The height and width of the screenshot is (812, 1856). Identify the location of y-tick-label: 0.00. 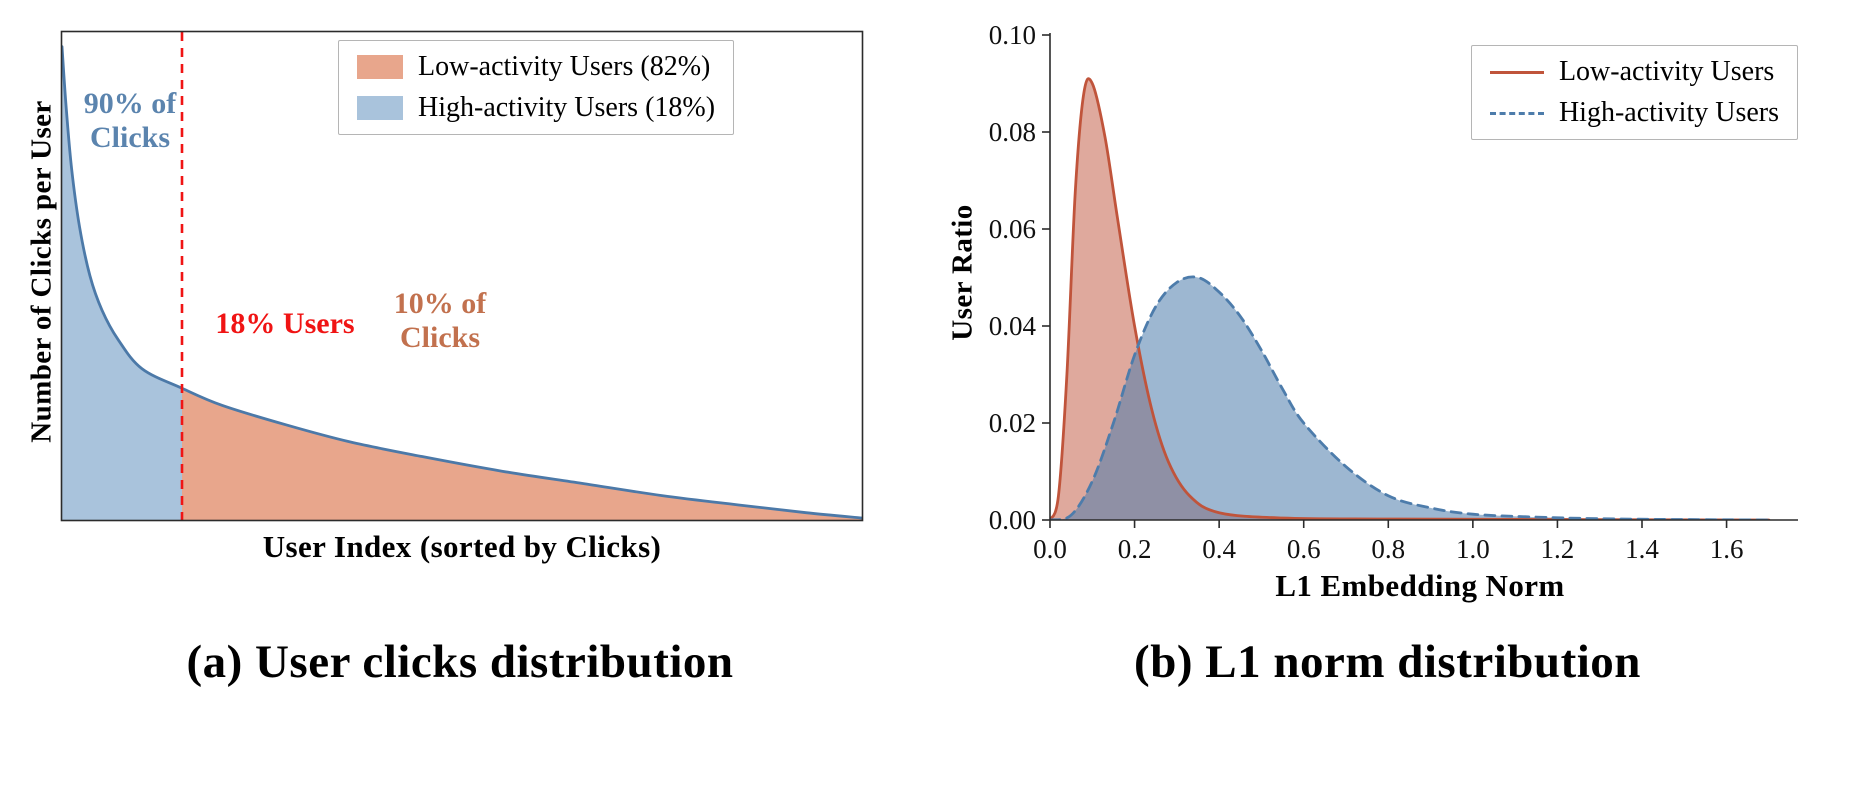
(1012, 520).